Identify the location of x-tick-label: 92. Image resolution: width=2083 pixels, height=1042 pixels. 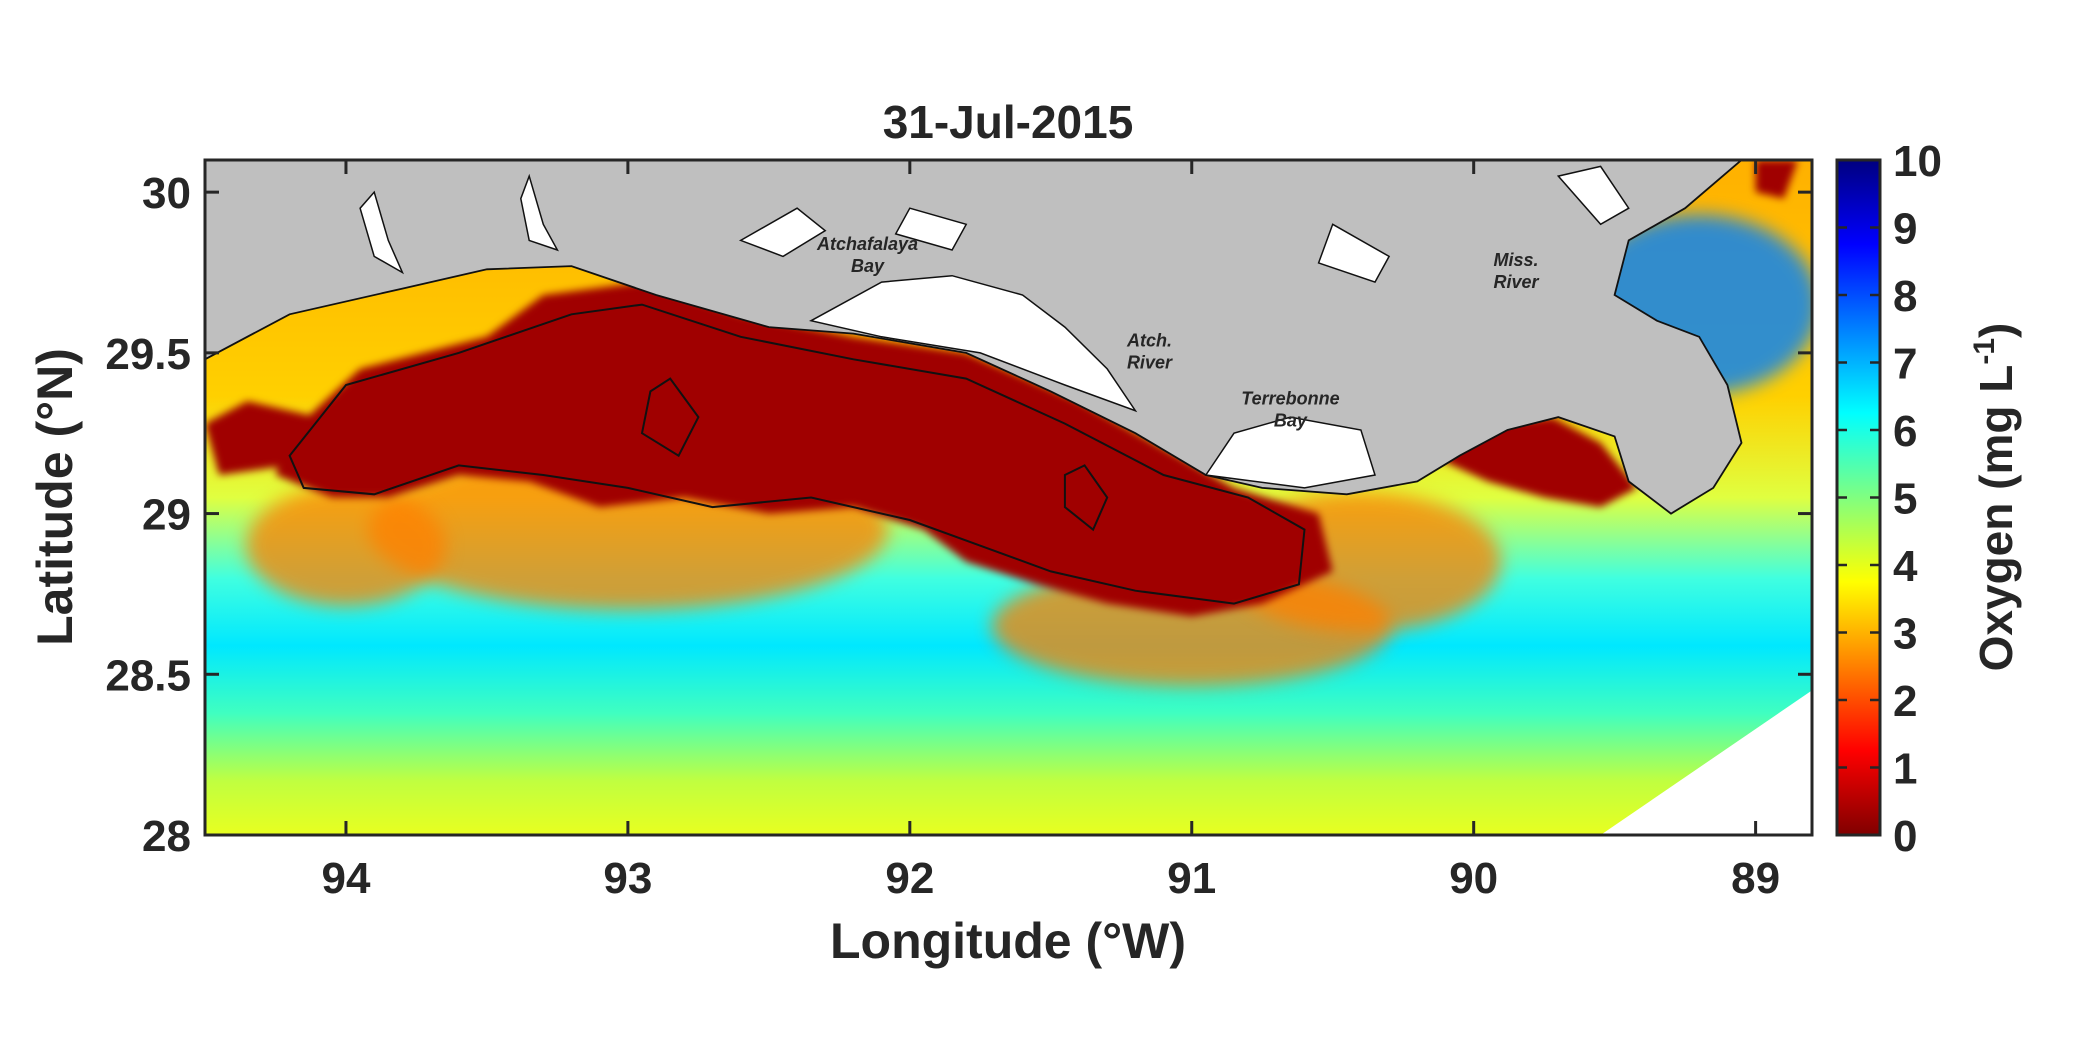
(909, 878).